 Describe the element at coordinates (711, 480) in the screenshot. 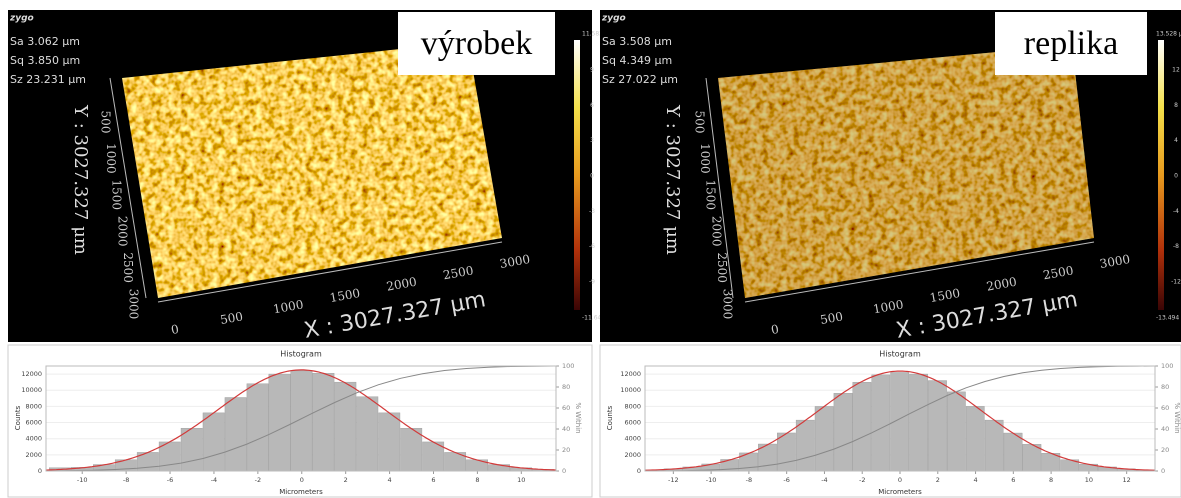

I see `x-tick-label: -10` at that location.